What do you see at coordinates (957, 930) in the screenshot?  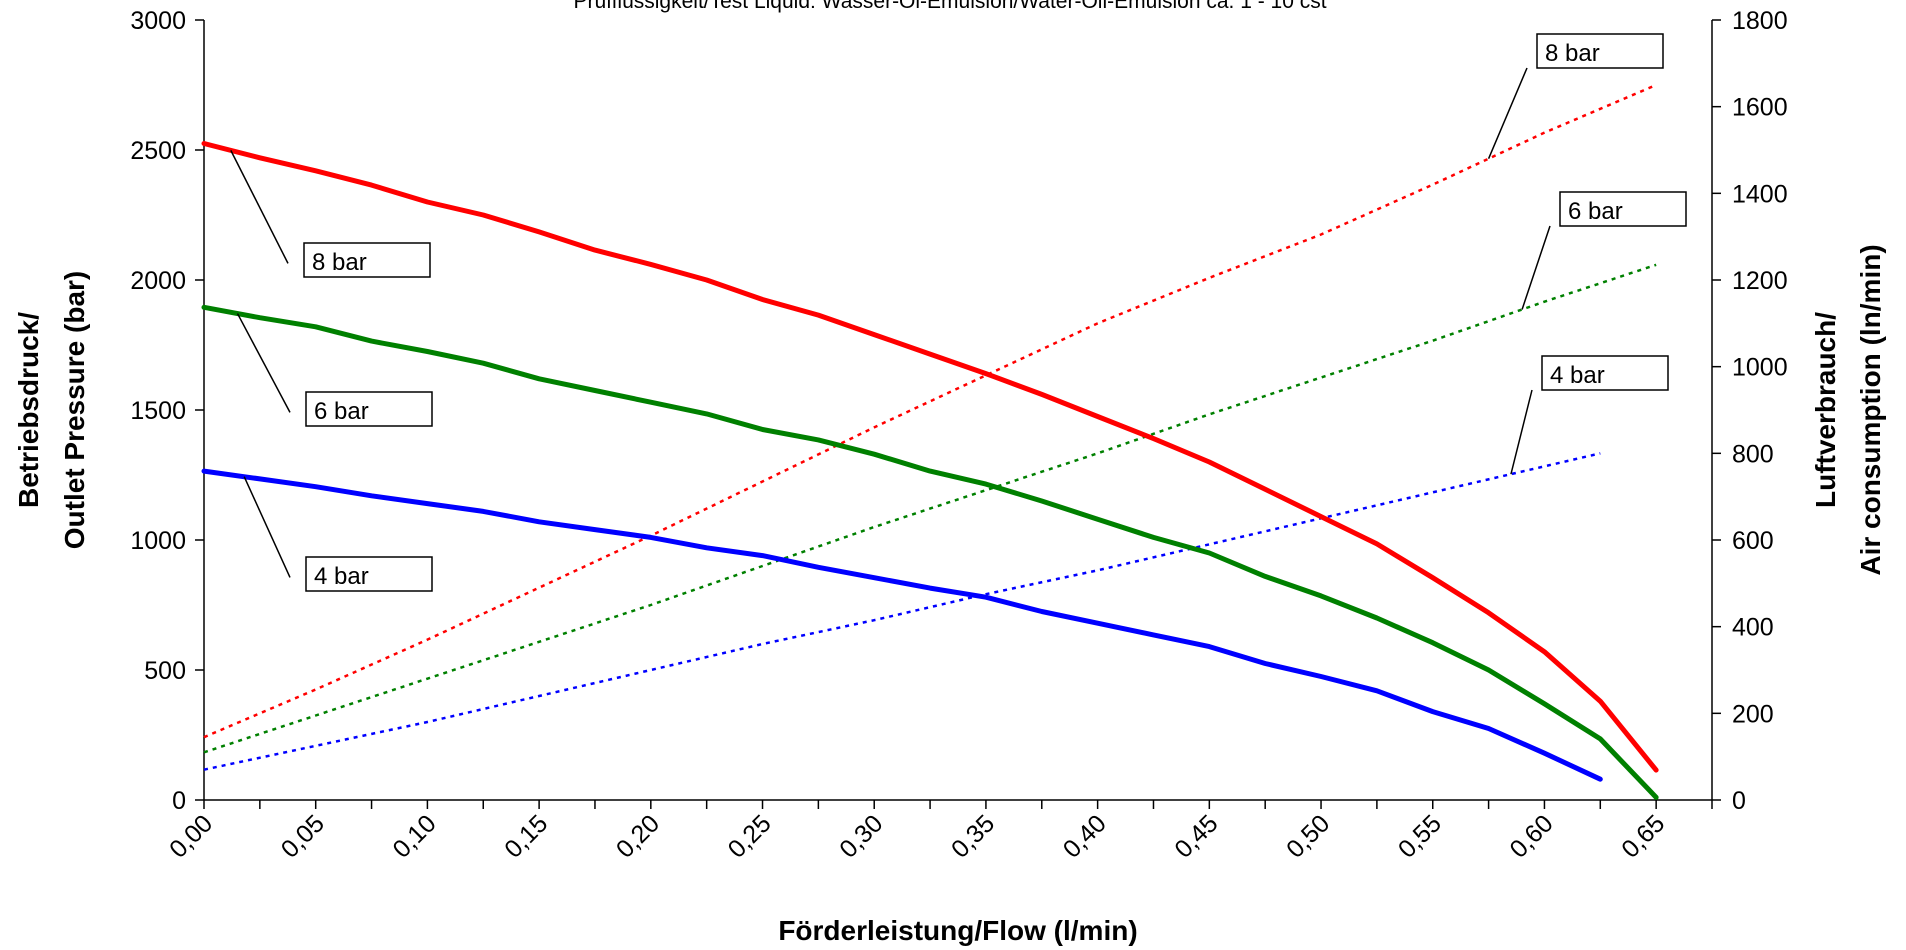 I see `x-axis-title: Förderleistung/Flow (l/min)` at bounding box center [957, 930].